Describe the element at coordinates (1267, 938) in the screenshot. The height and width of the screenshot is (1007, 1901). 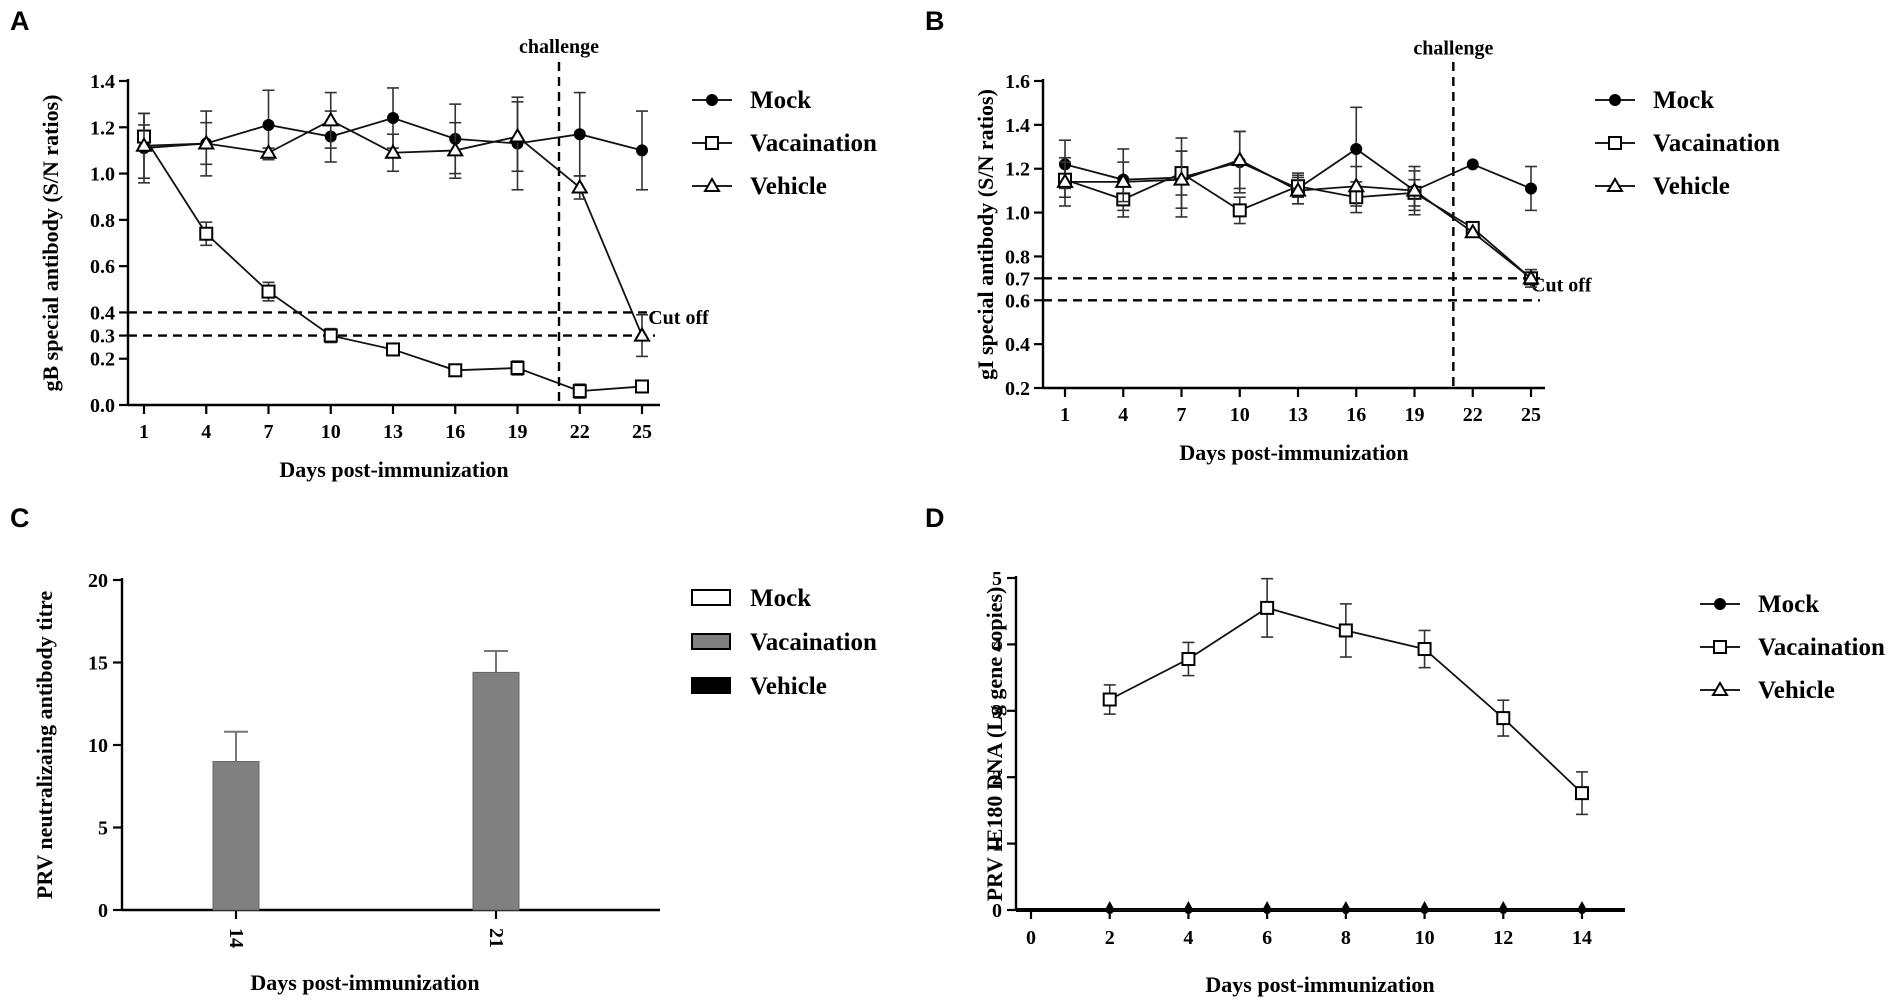
I see `x-tick-label: 6` at that location.